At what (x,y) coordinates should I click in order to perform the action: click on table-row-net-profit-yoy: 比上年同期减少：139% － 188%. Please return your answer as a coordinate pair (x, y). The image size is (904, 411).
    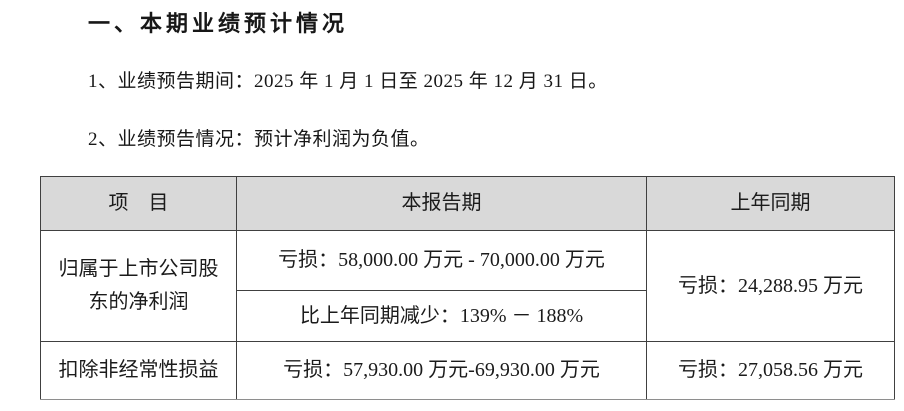
    Looking at the image, I should click on (468, 316).